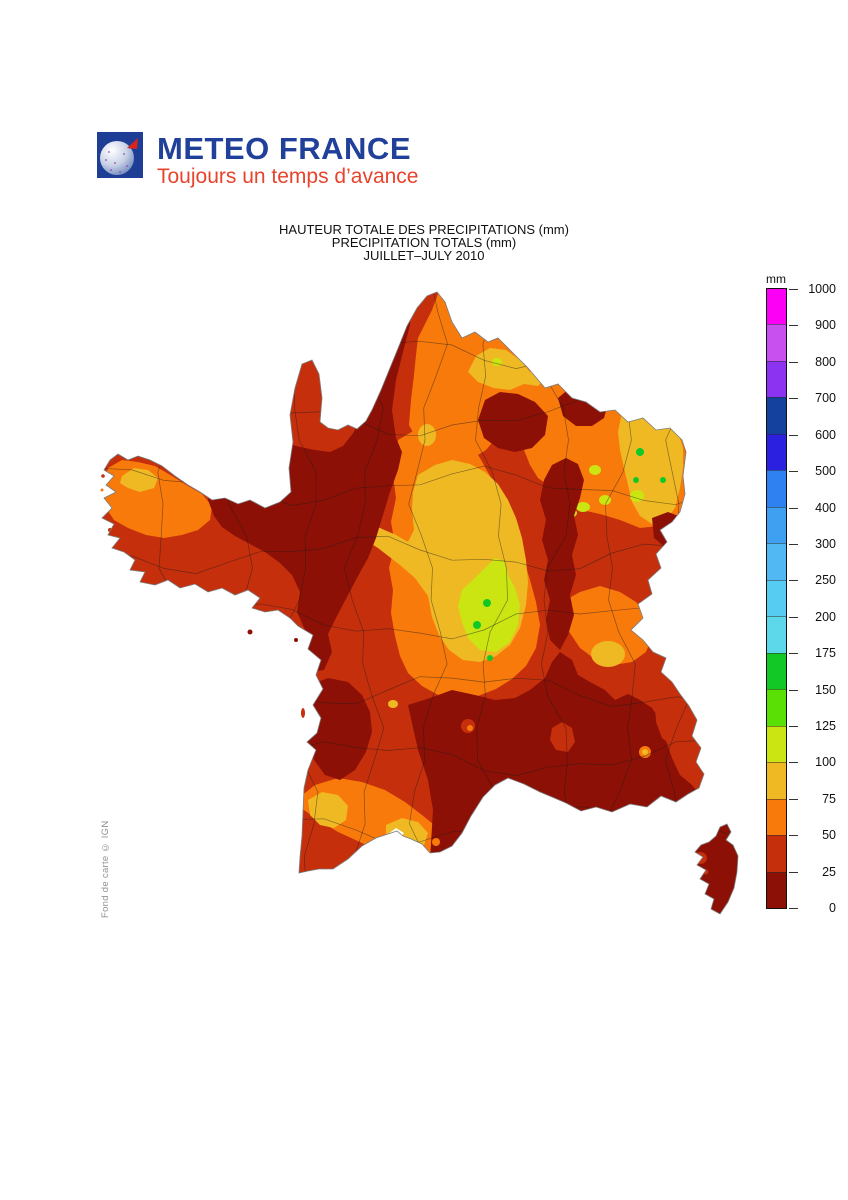 The height and width of the screenshot is (1200, 848). I want to click on colorbar-label-800: 800, so click(825, 361).